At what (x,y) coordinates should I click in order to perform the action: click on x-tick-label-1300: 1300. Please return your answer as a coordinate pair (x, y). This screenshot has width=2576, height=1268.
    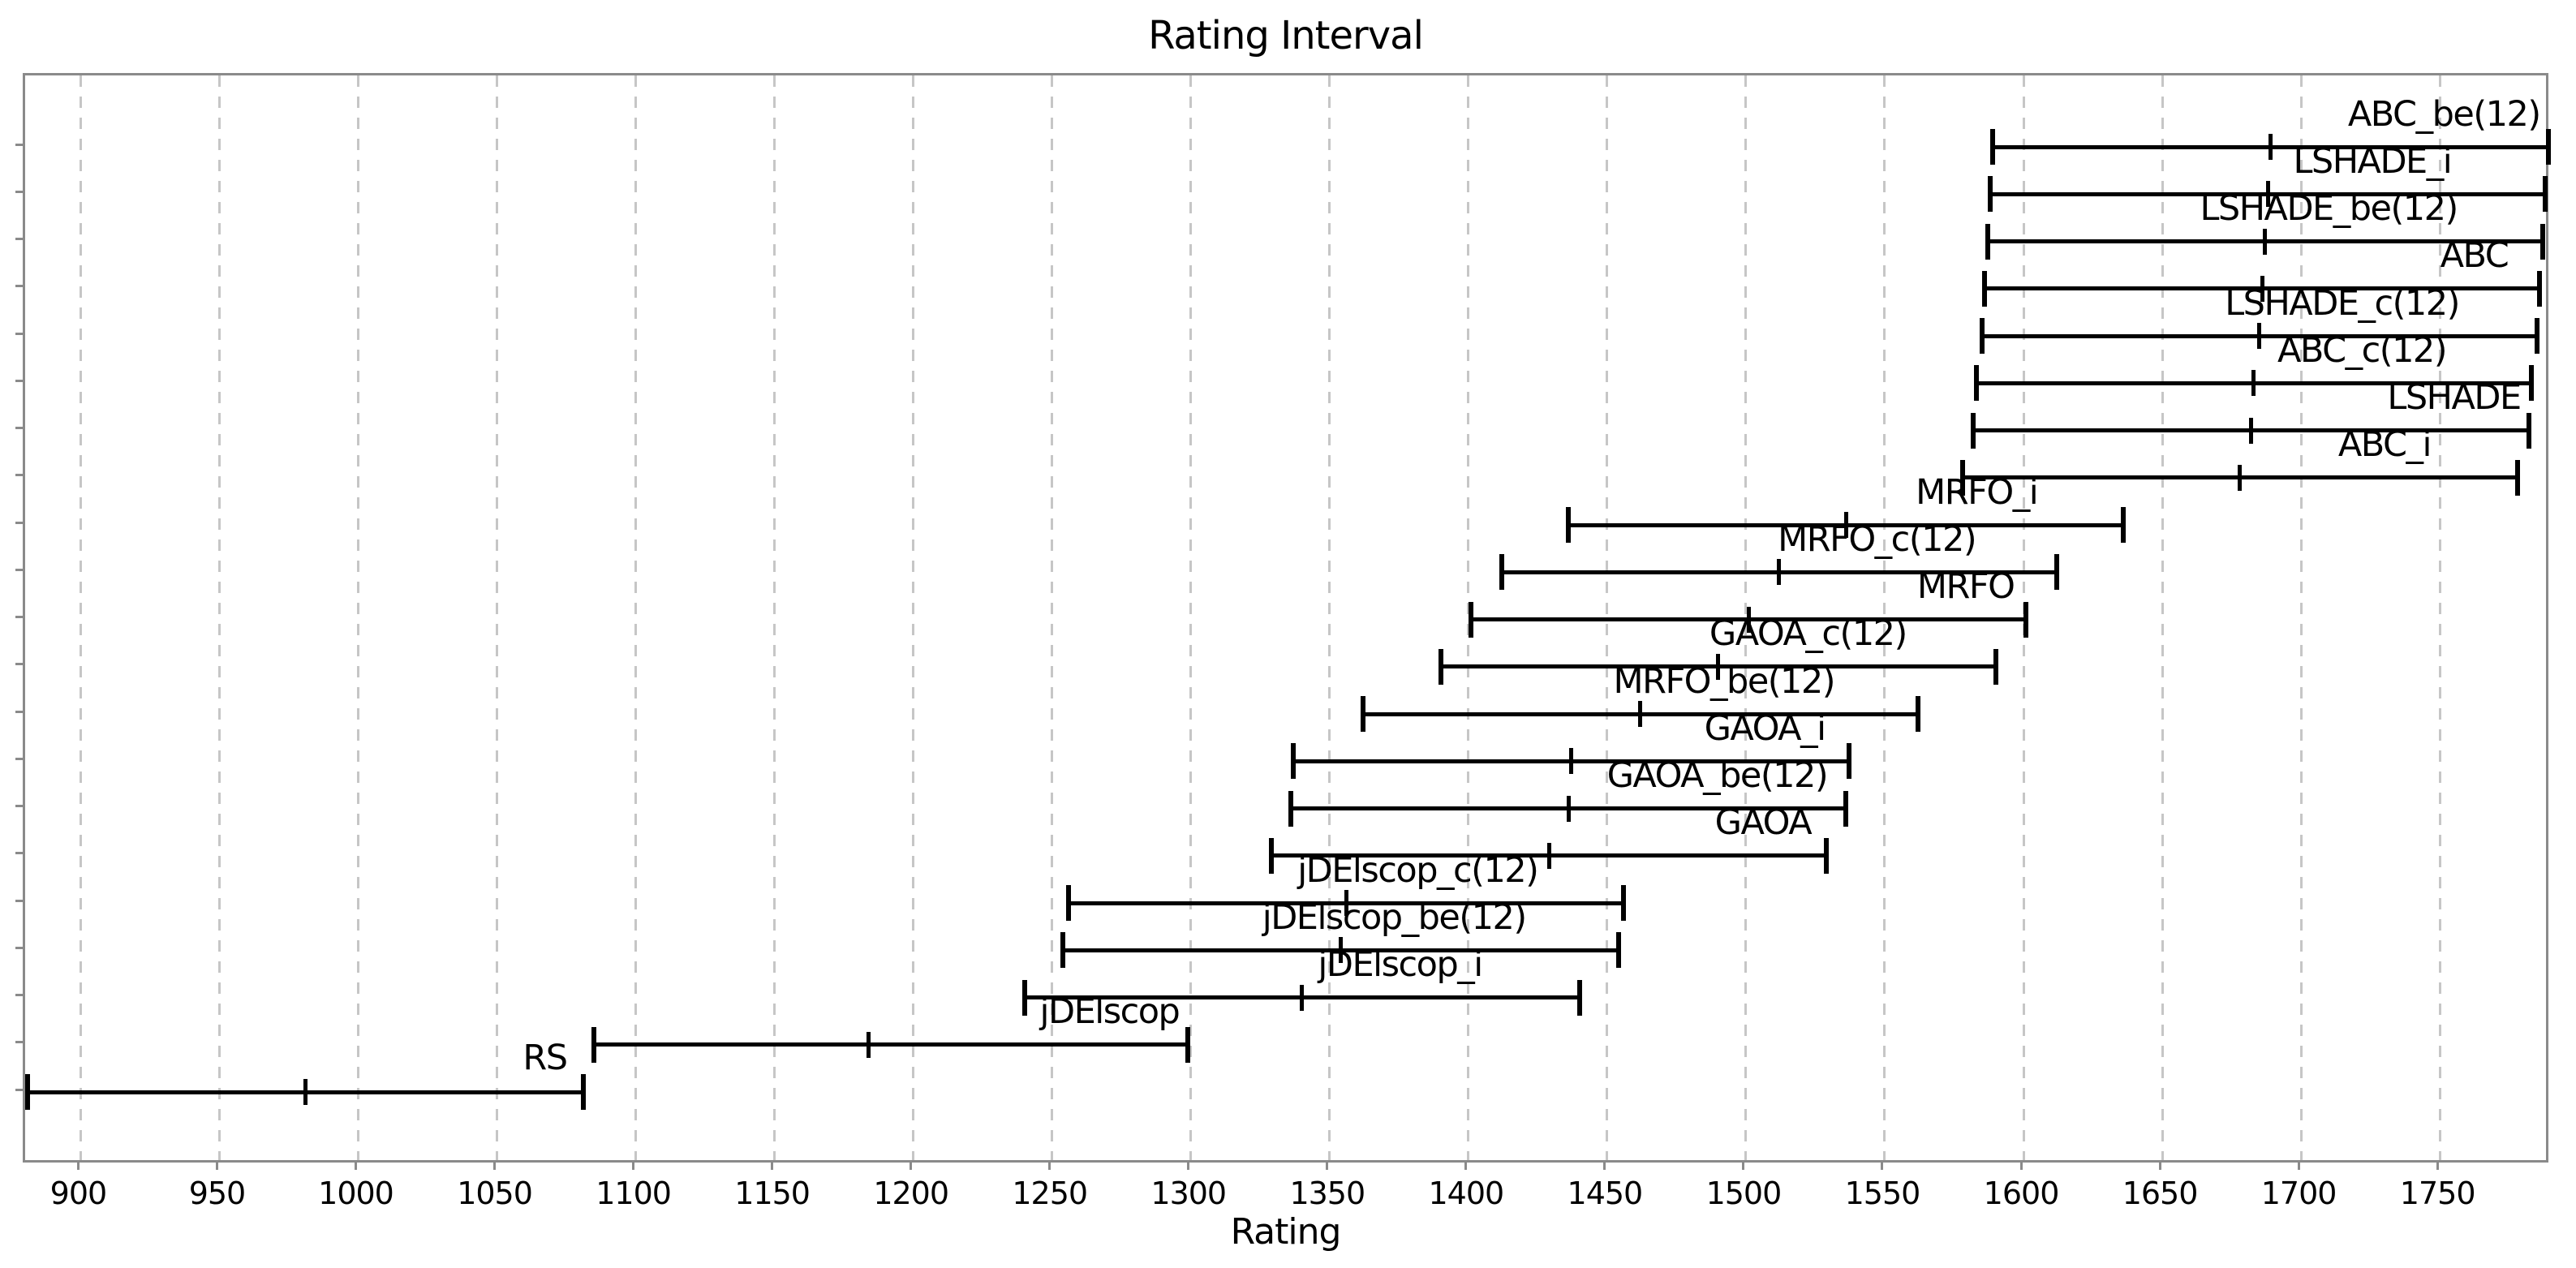
    Looking at the image, I should click on (1188, 1193).